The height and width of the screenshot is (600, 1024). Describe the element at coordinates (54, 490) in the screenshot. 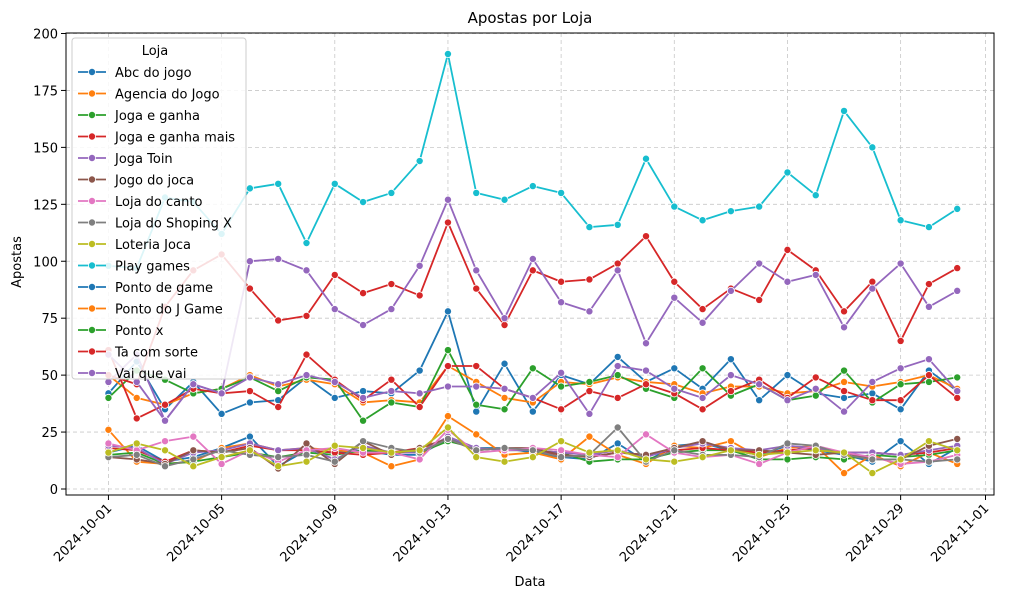

I see `y-tick-label: 0` at that location.